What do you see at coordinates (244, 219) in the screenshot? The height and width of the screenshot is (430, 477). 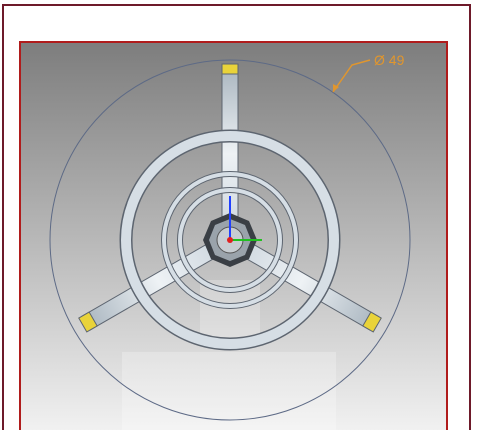 I see `axis-triad` at bounding box center [244, 219].